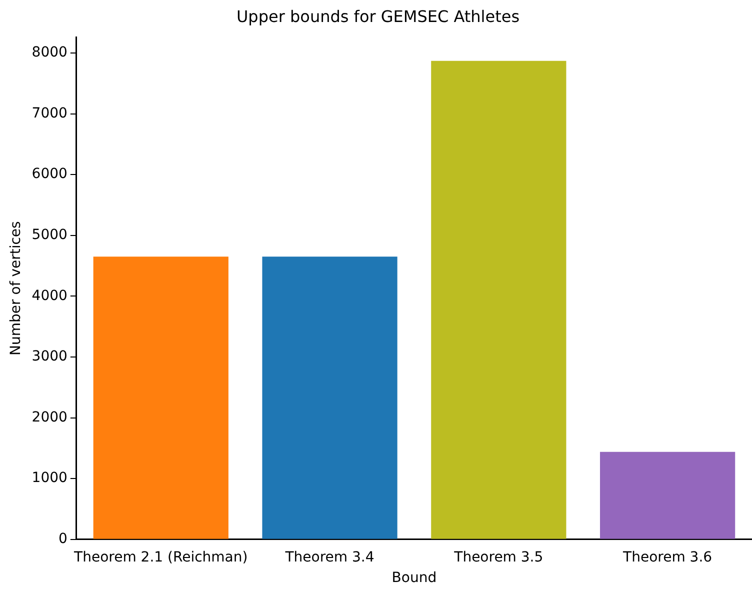  What do you see at coordinates (50, 356) in the screenshot?
I see `y-tick-label: 3000` at bounding box center [50, 356].